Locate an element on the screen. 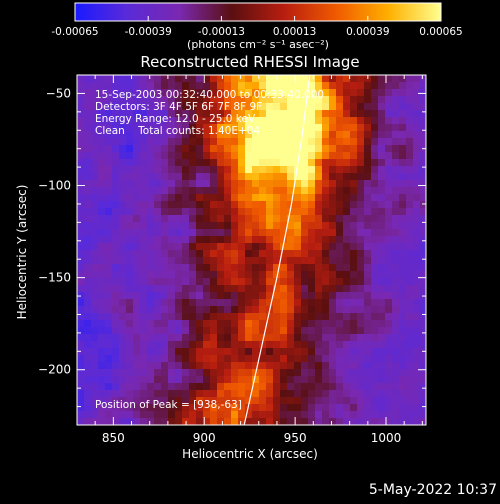  colorbar-tick-label: -0.00039 is located at coordinates (148, 32).